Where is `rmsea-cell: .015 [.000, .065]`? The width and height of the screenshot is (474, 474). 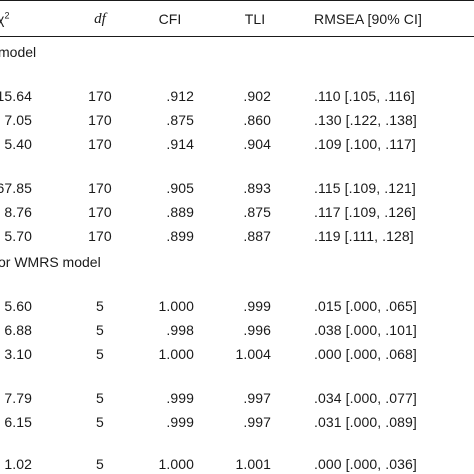 rmsea-cell: .015 [.000, .065] is located at coordinates (365, 306).